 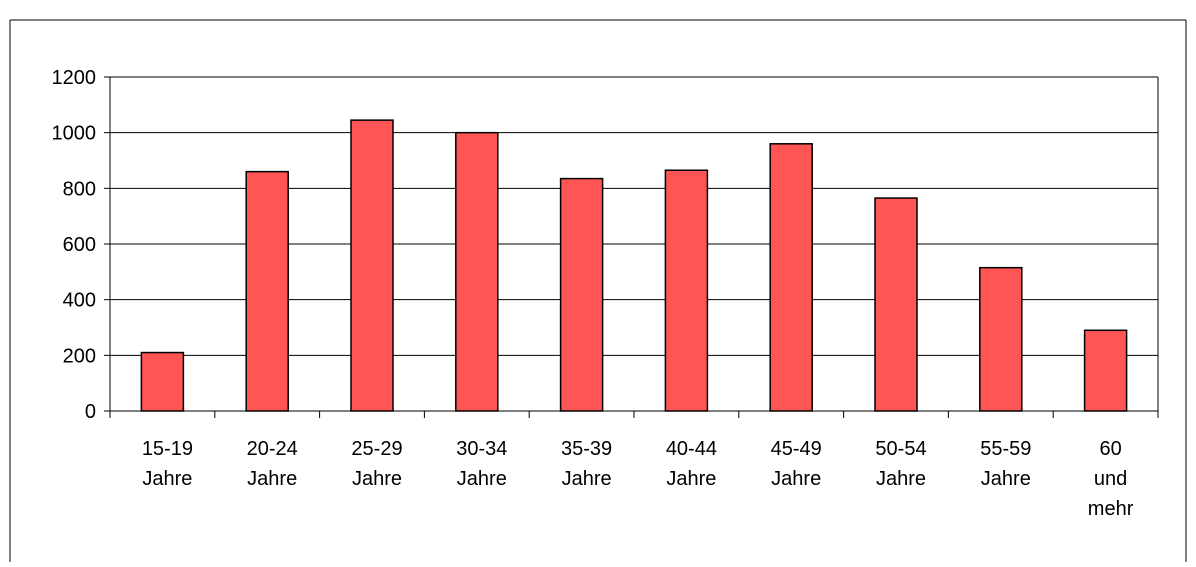 I want to click on x-tick-label: 35-39, so click(x=586, y=449).